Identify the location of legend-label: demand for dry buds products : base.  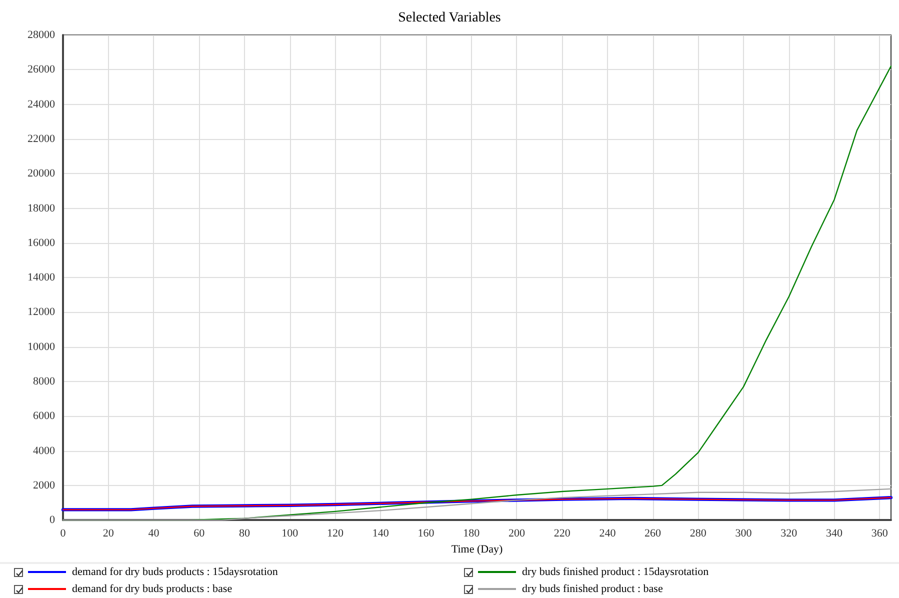
(152, 589).